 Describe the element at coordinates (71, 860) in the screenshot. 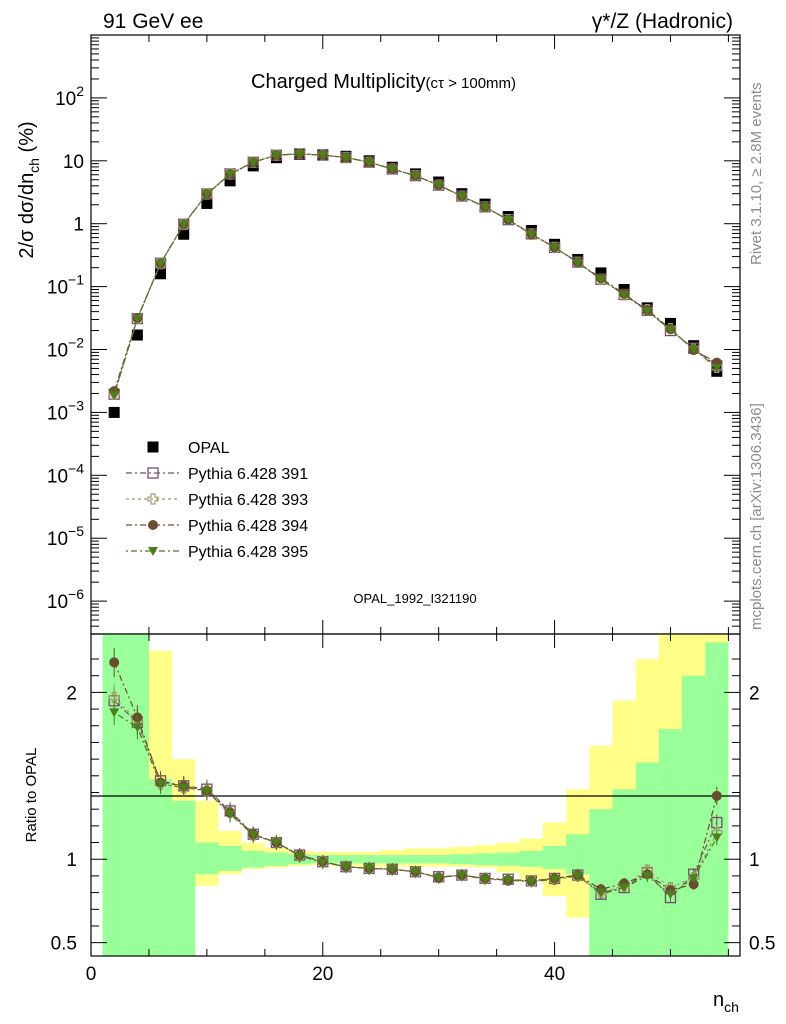

I see `ratio-y-tick-label: 1` at that location.